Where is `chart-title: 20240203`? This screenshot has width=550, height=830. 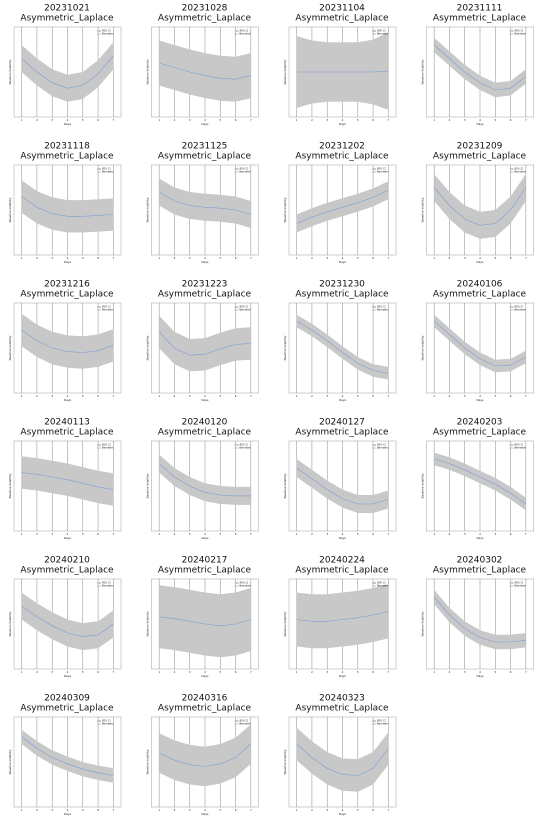 chart-title: 20240203 is located at coordinates (480, 423).